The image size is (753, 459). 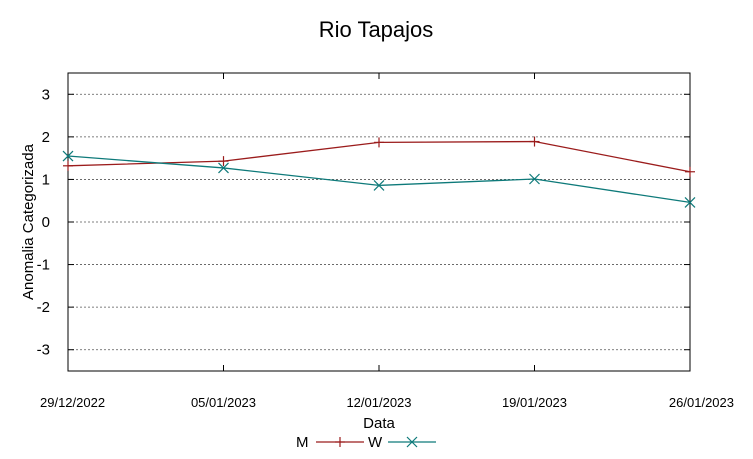 I want to click on y-tick-label: 1, so click(x=46, y=179).